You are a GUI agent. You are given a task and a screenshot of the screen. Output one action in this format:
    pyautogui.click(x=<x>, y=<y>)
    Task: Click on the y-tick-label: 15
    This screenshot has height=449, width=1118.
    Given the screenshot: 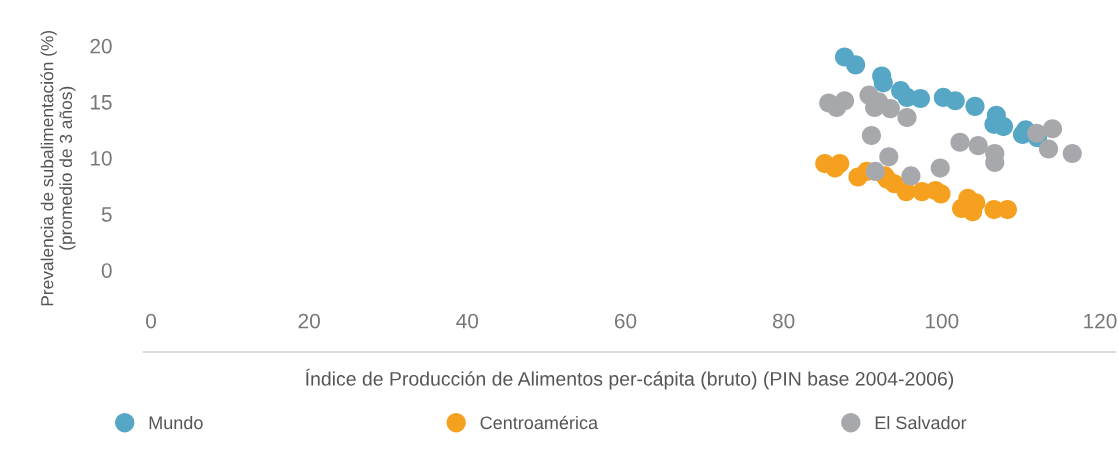 What is the action you would take?
    pyautogui.click(x=101, y=102)
    